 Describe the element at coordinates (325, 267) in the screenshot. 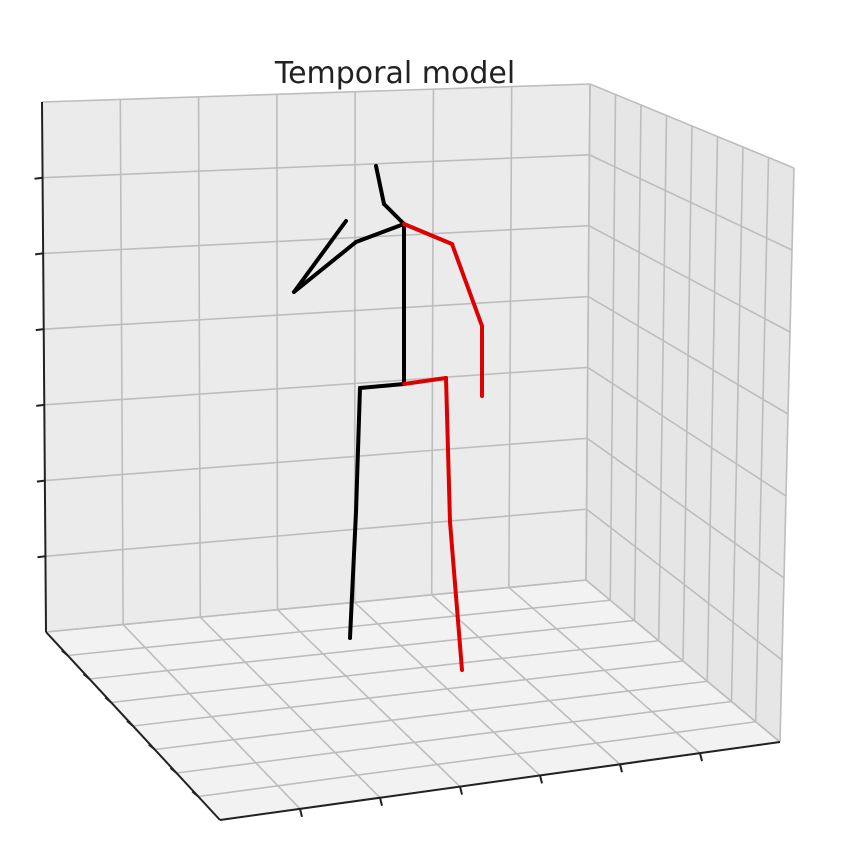

I see `bone-upper-arm-left` at that location.